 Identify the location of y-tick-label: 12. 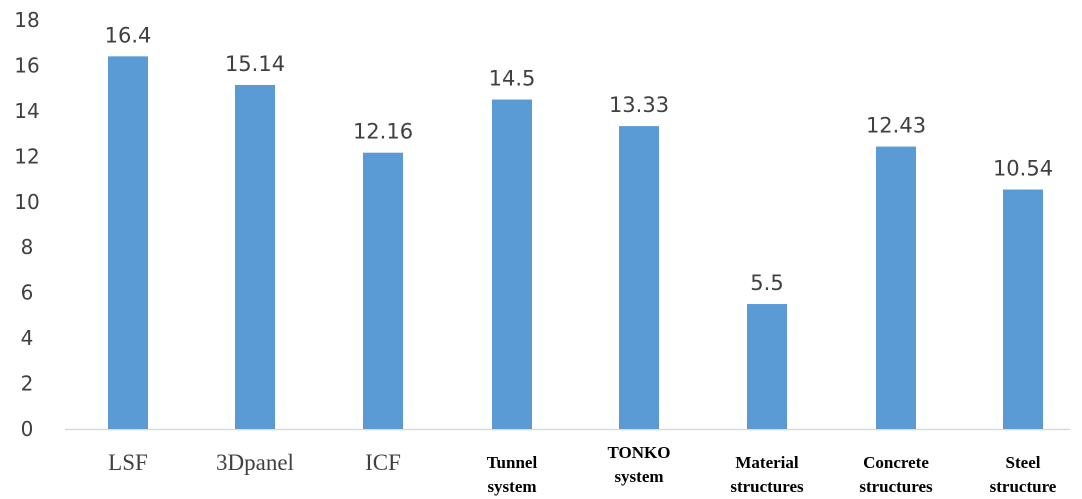
(26, 156).